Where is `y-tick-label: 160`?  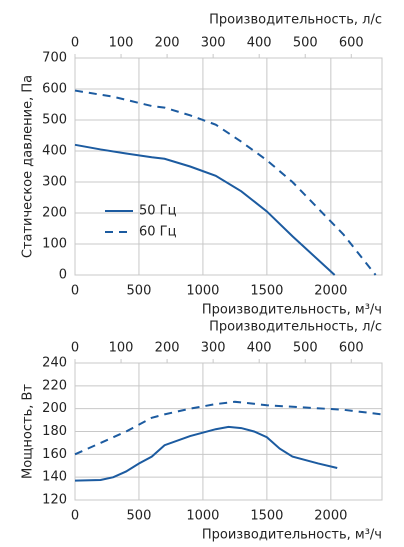
y-tick-label: 160 is located at coordinates (54, 454).